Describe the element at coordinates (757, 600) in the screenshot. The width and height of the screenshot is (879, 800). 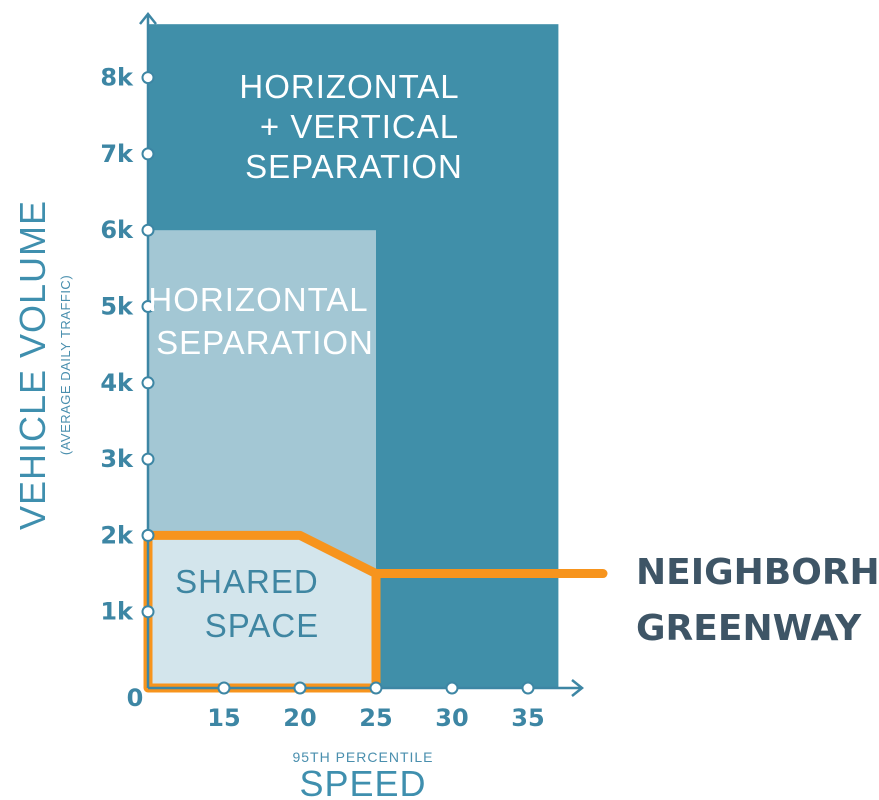
I see `neighborhood-greenway-callout: NEIGHBORHOOD GREENWAY` at that location.